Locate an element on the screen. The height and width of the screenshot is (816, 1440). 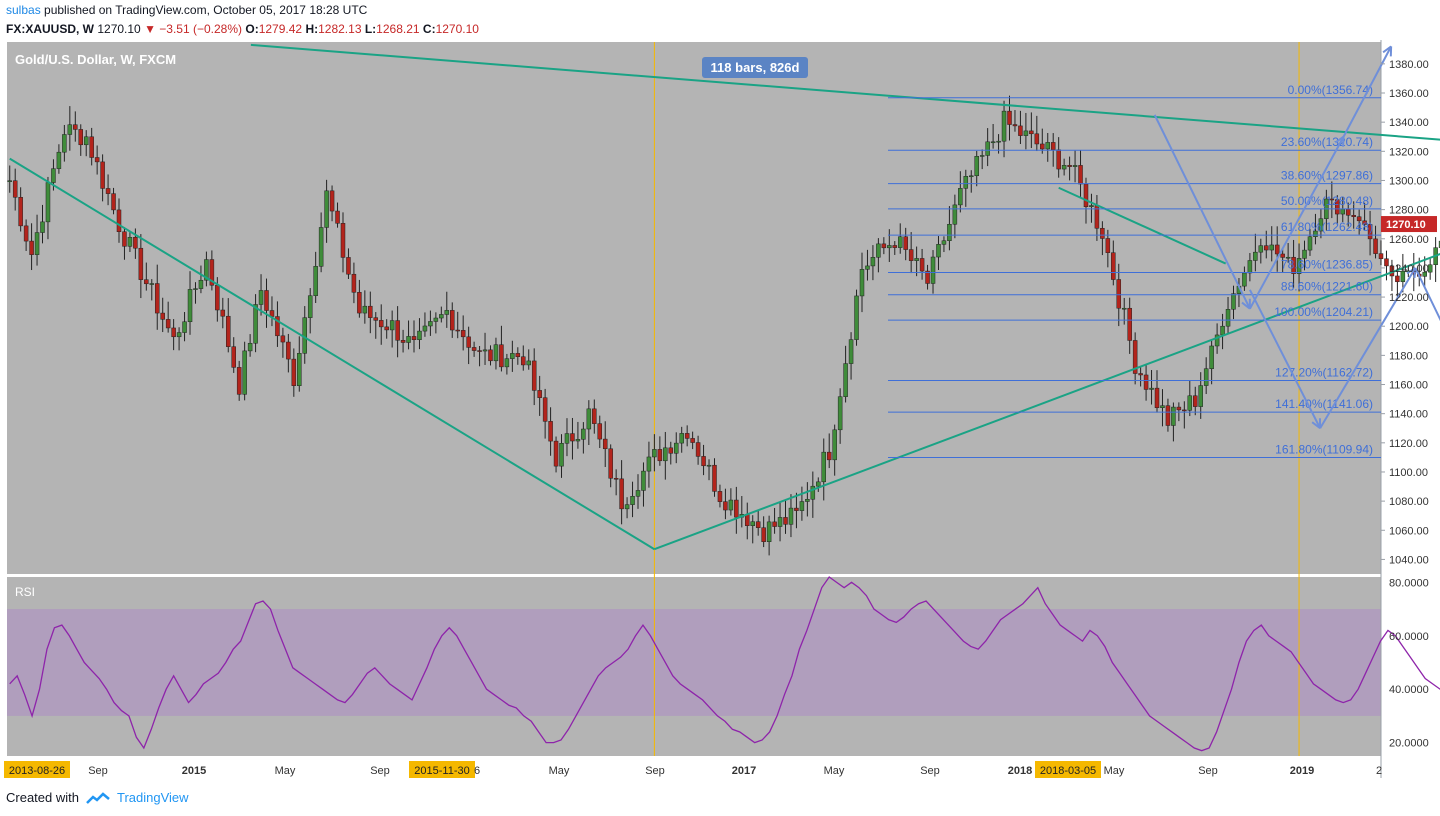
price-tick-label: 1060.00 is located at coordinates (1409, 531).